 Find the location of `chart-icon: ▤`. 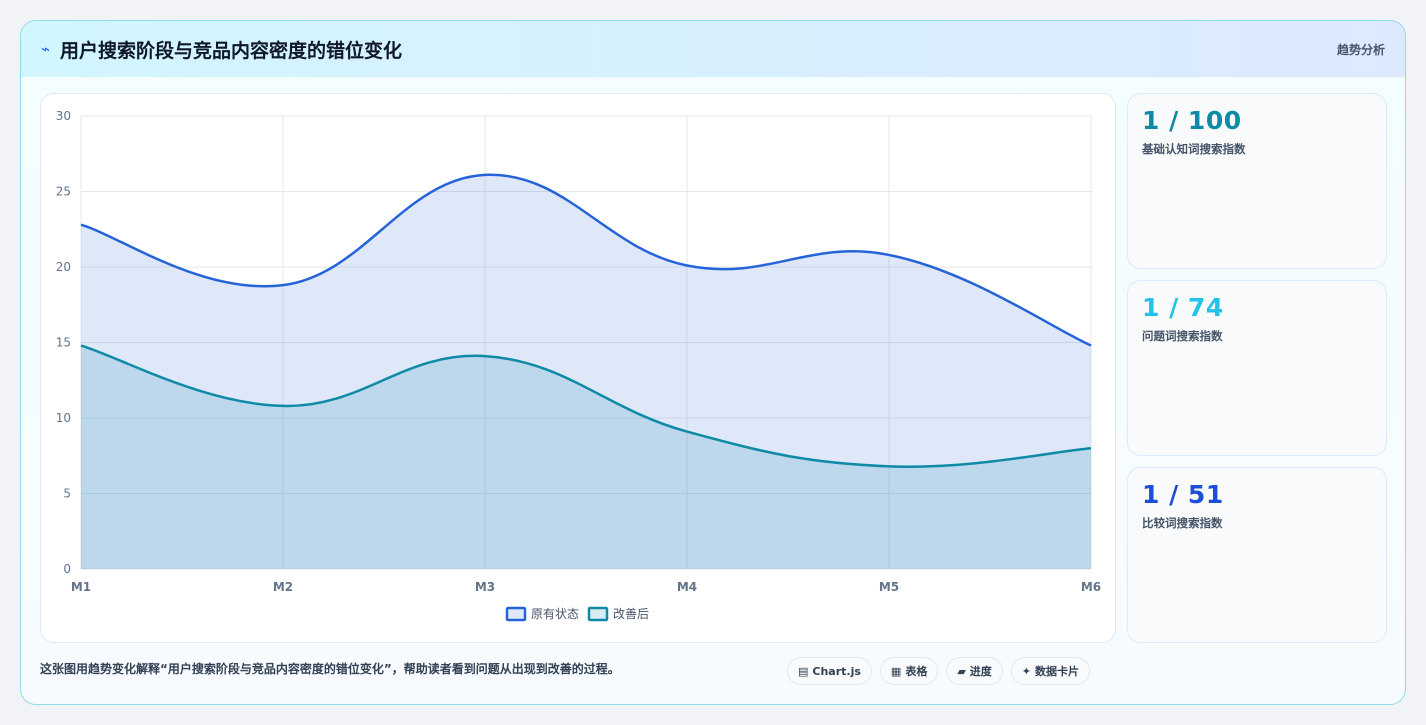

chart-icon: ▤ is located at coordinates (803, 671).